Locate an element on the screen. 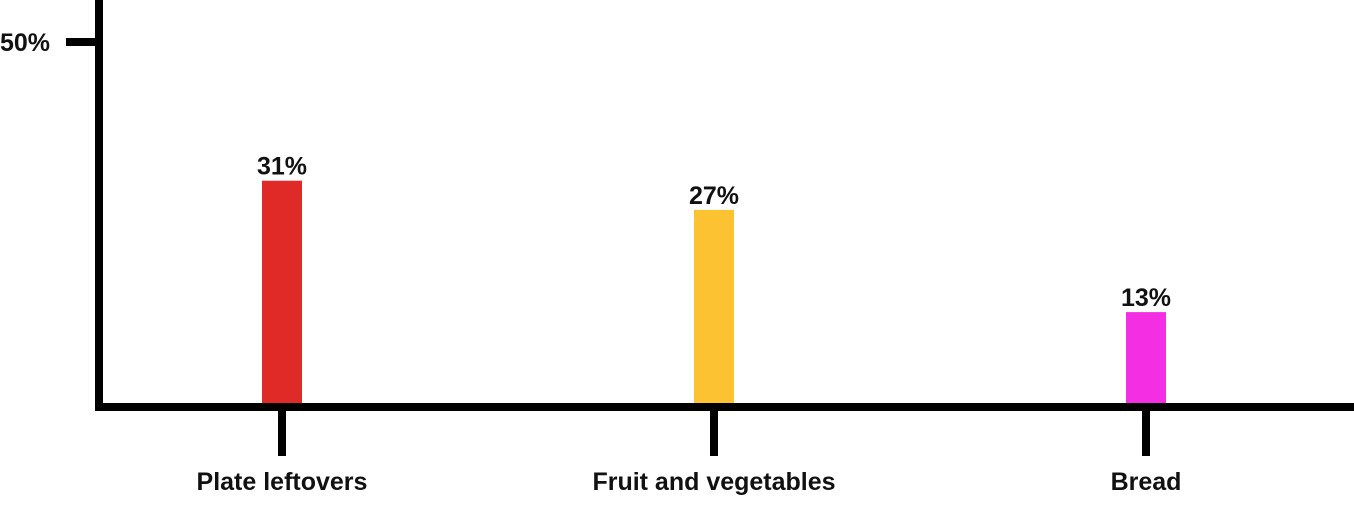  y-tick-label: 50% is located at coordinates (25, 43).